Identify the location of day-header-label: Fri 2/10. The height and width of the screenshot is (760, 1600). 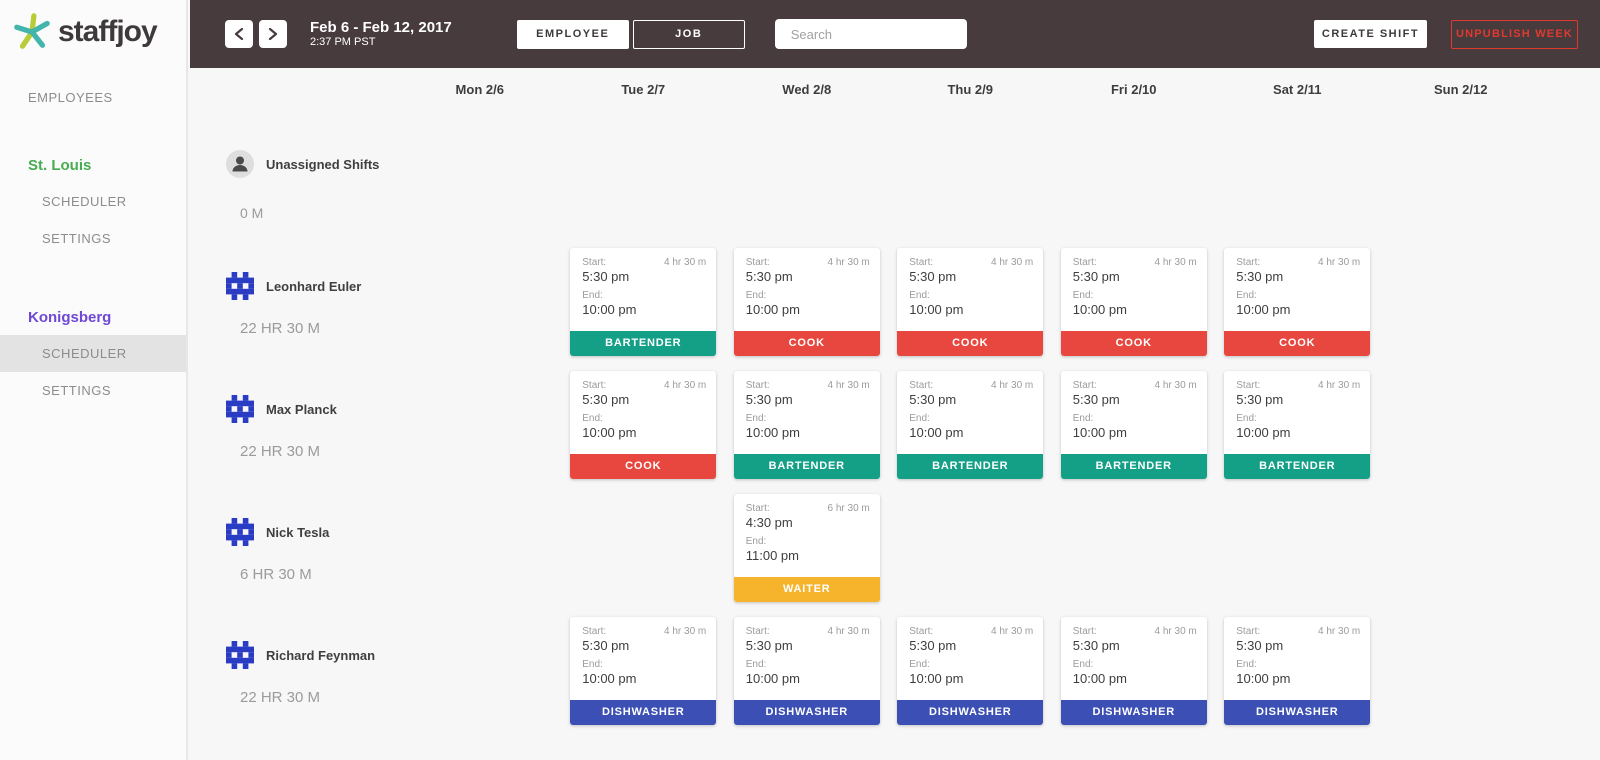
(1133, 89).